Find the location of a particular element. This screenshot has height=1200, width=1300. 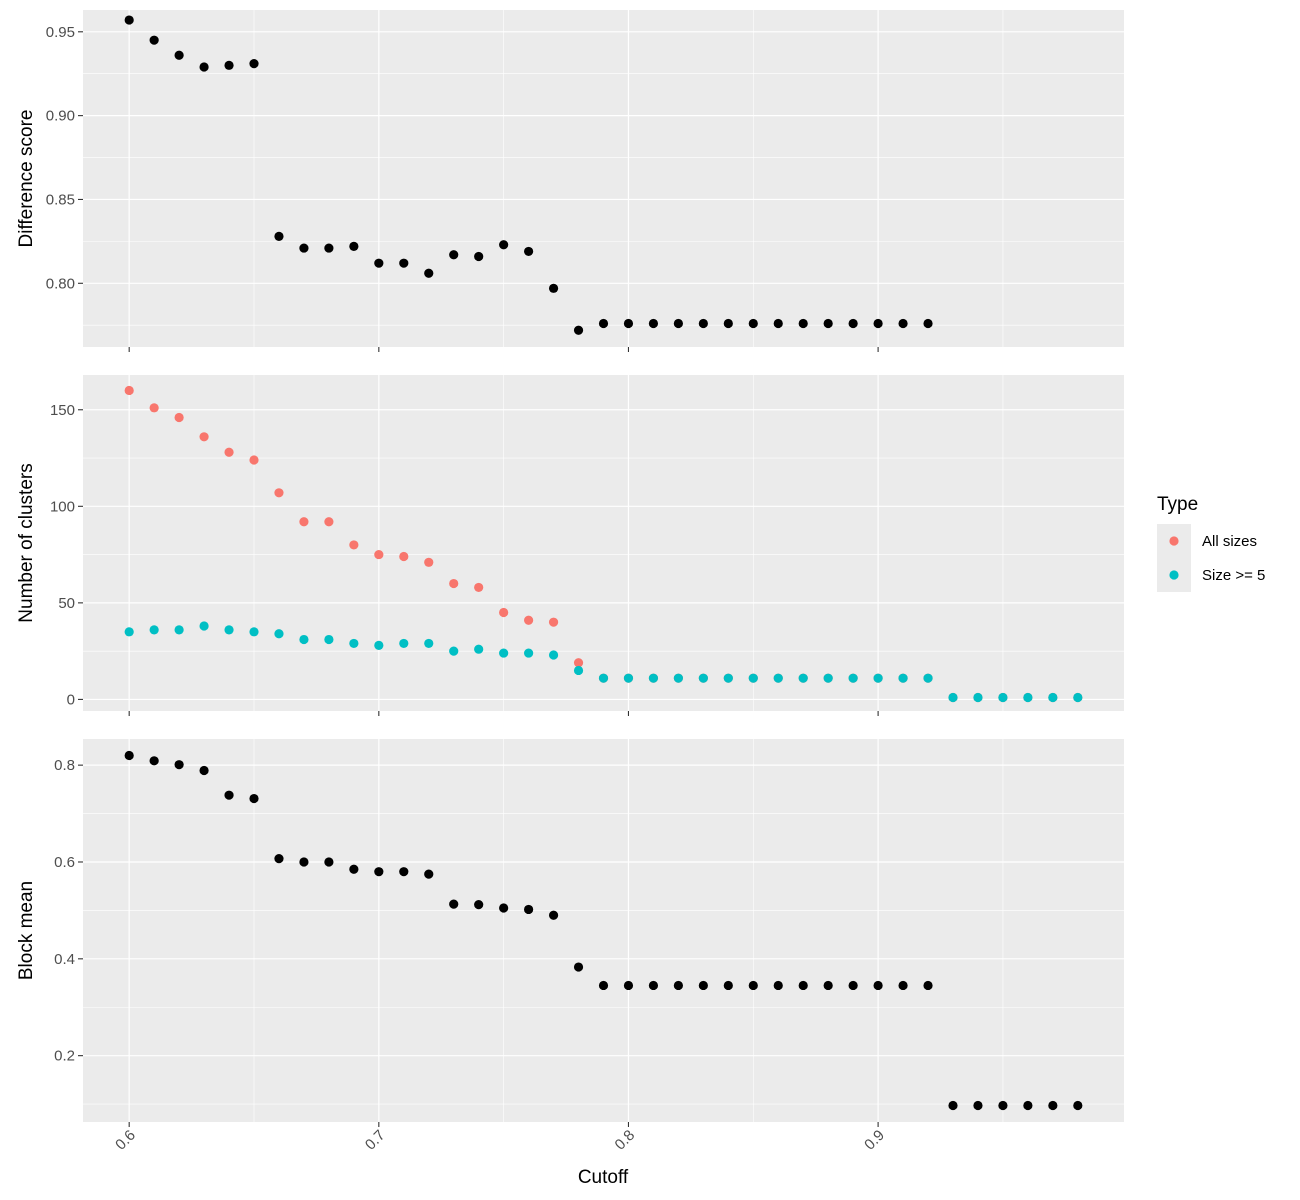

y-tick-label: 0.90 is located at coordinates (60, 116).